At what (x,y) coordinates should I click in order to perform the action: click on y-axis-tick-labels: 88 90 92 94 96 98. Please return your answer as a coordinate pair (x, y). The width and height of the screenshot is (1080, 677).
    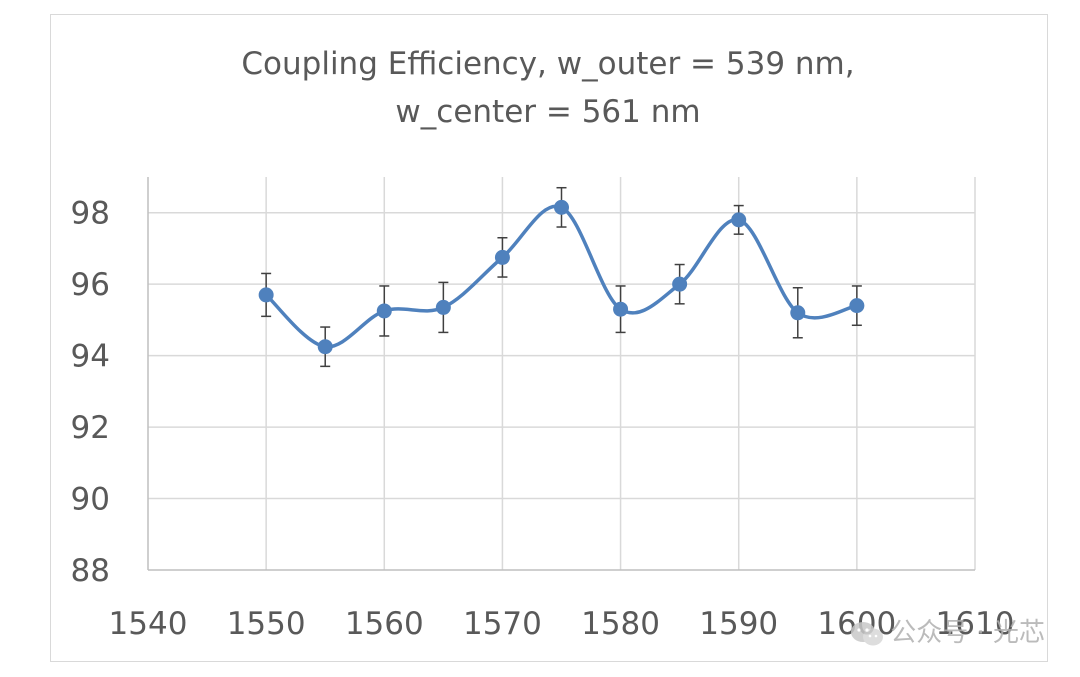
    Looking at the image, I should click on (90, 392).